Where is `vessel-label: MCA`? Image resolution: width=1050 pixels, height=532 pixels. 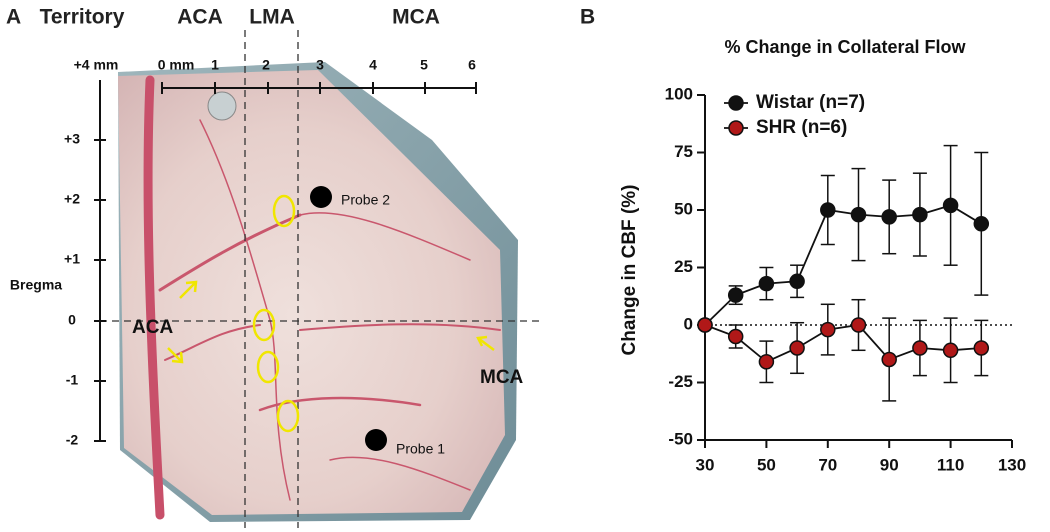 vessel-label: MCA is located at coordinates (502, 377).